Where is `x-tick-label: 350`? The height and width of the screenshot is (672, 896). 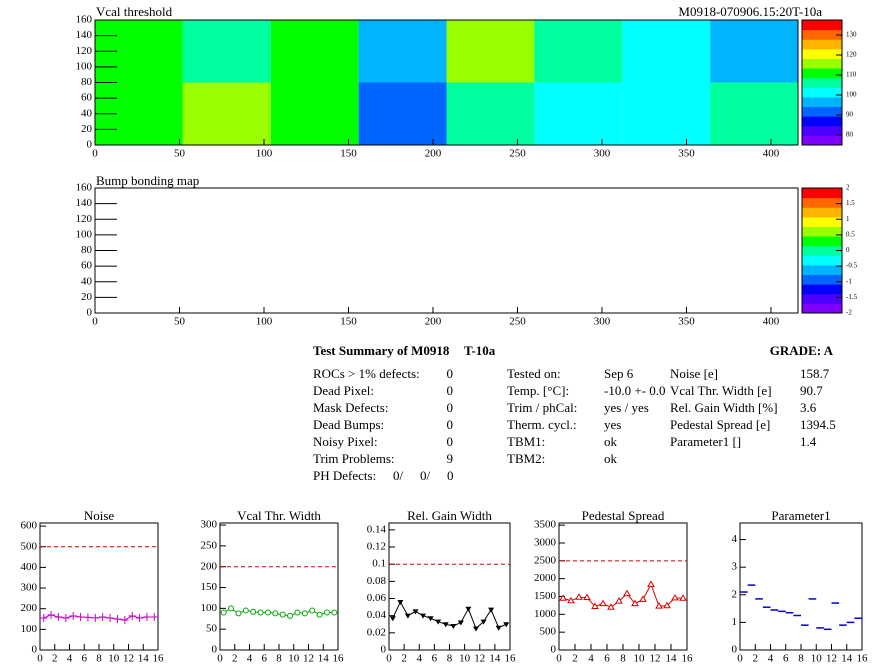 x-tick-label: 350 is located at coordinates (686, 322).